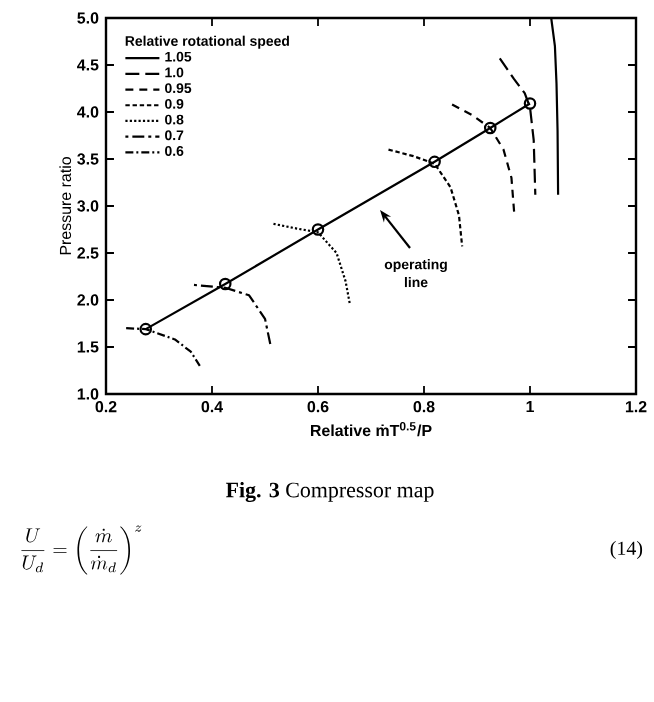  I want to click on text: (14), so click(626, 550).